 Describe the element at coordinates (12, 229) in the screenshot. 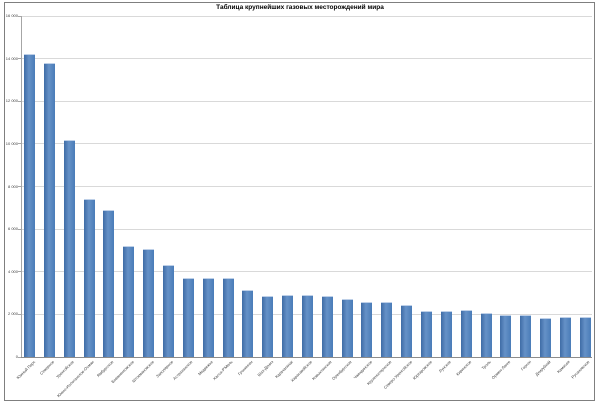

I see `y-axis-tick-label: 6 000` at that location.